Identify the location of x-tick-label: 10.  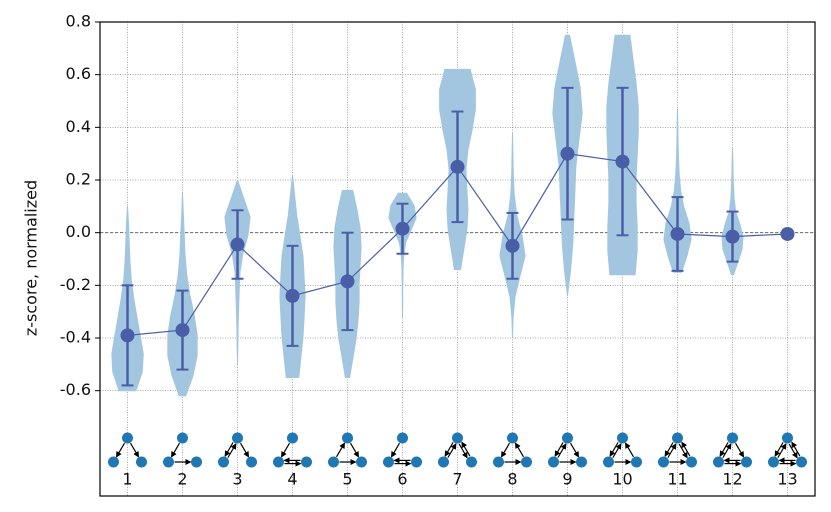
(622, 479).